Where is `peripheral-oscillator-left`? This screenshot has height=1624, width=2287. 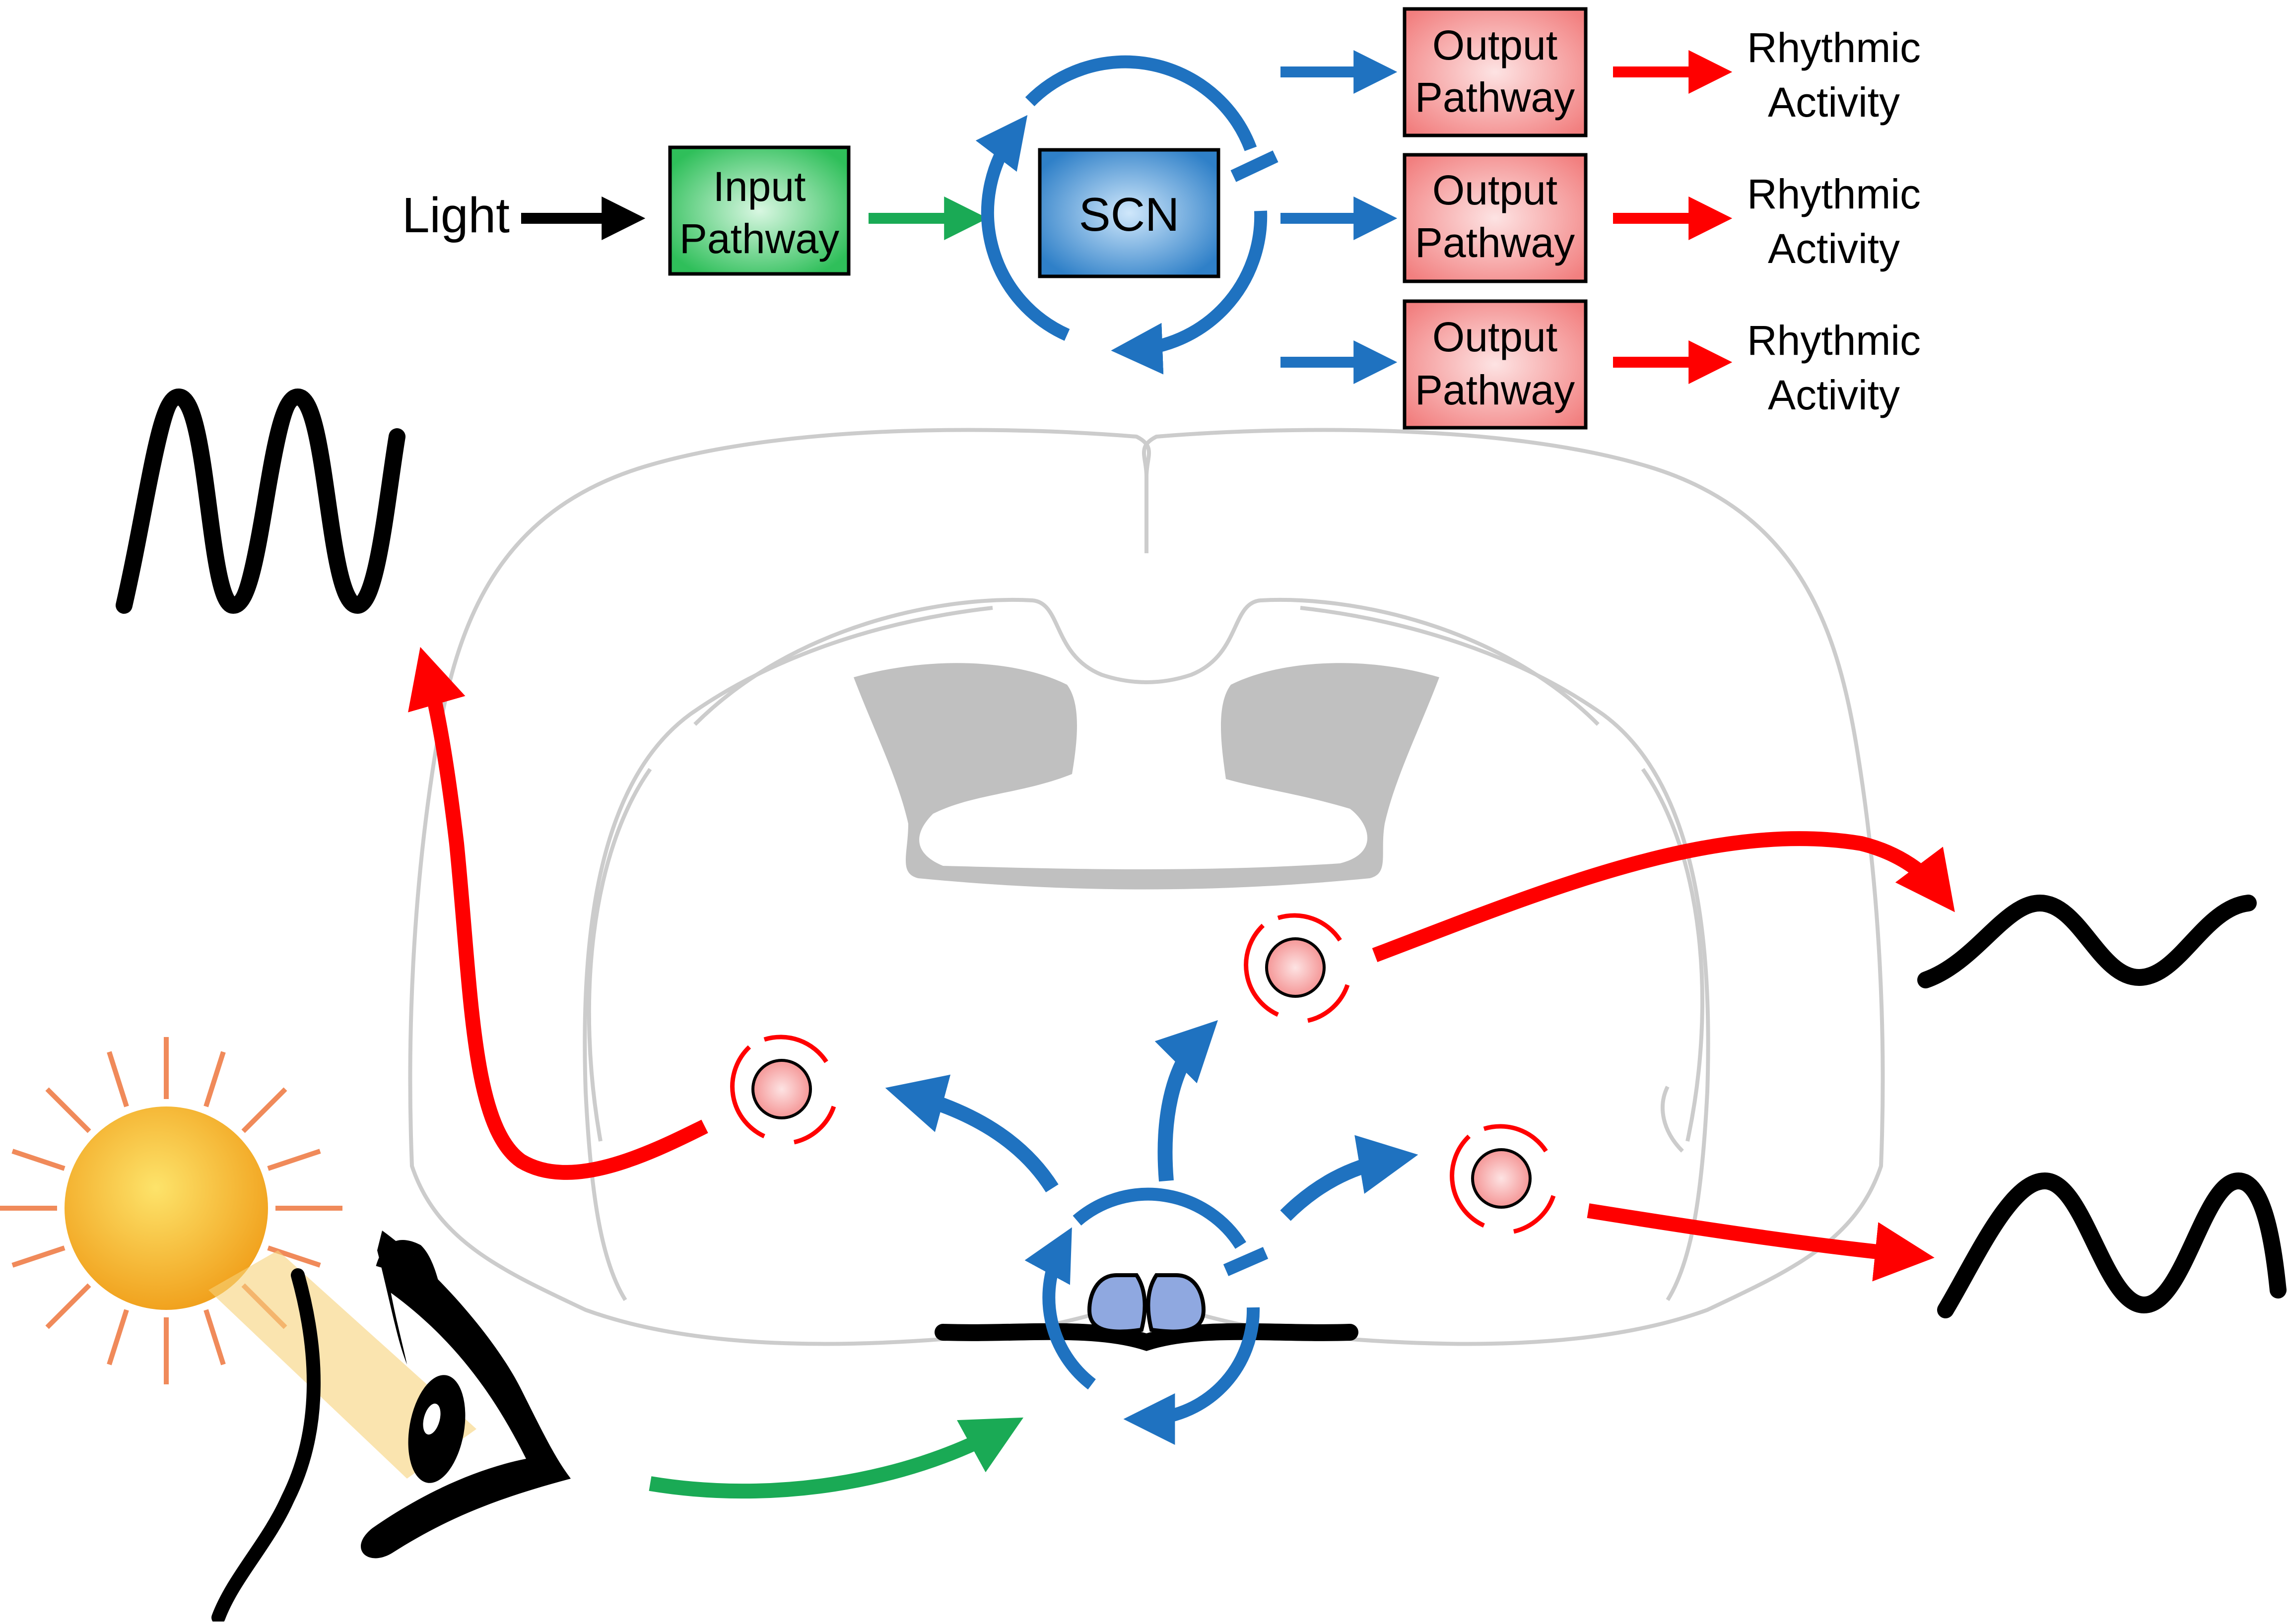 peripheral-oscillator-left is located at coordinates (783, 1090).